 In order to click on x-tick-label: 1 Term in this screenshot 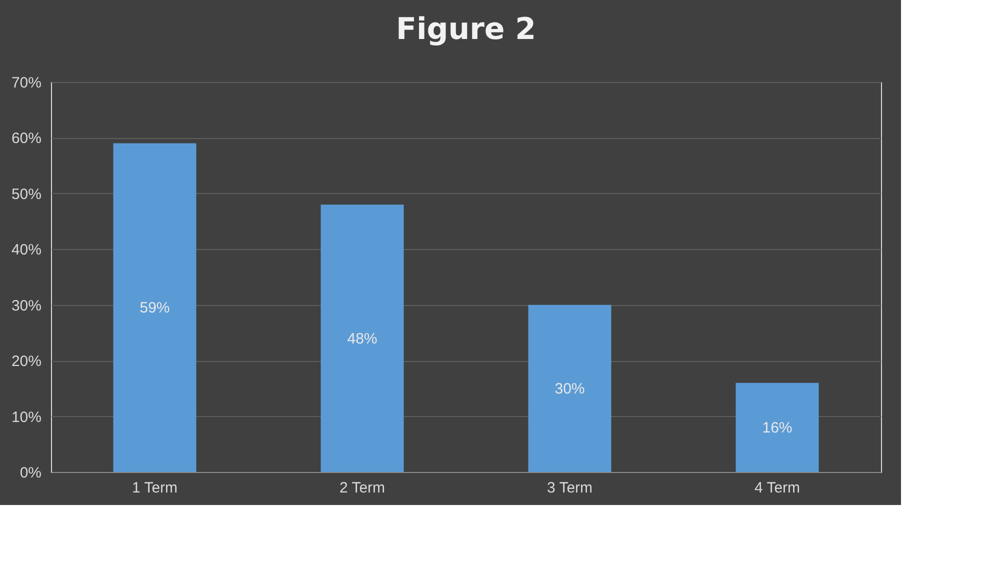, I will do `click(155, 488)`.